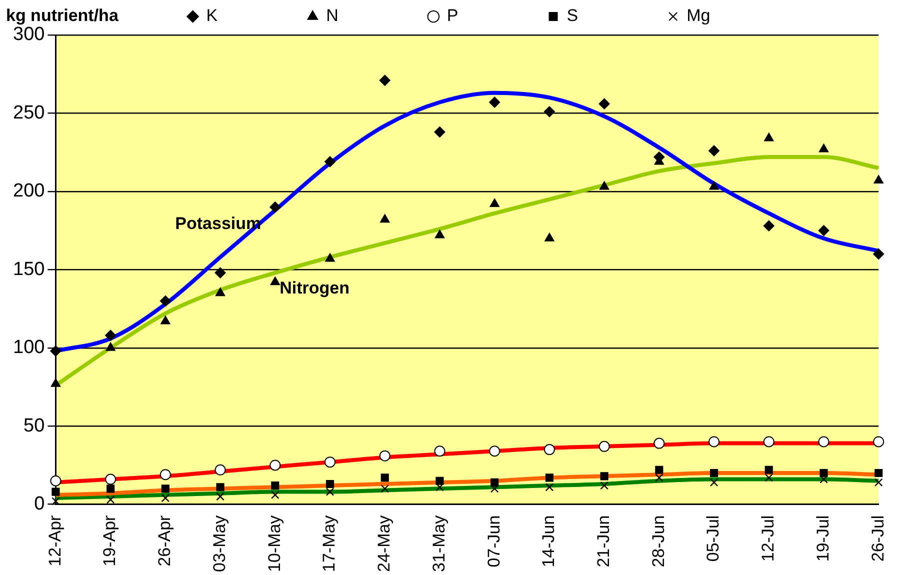 The height and width of the screenshot is (575, 902). I want to click on x-tick-label: 12-Apr, so click(54, 540).